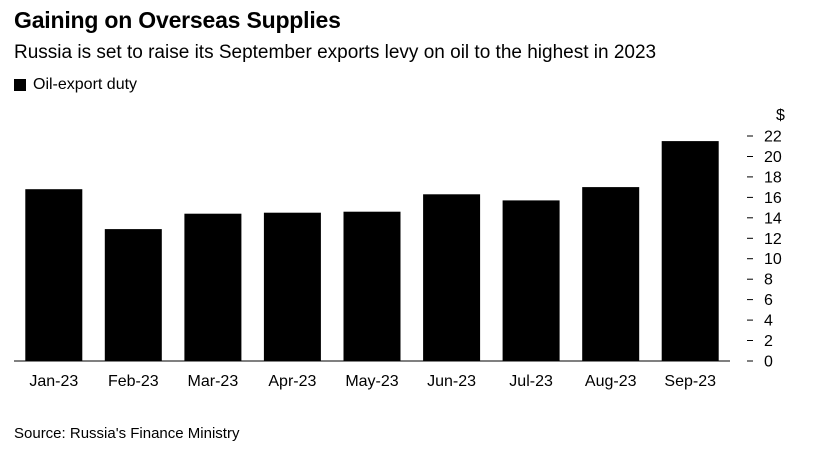 The width and height of the screenshot is (836, 469). Describe the element at coordinates (53, 381) in the screenshot. I see `x-tick-label: Jan-23` at that location.